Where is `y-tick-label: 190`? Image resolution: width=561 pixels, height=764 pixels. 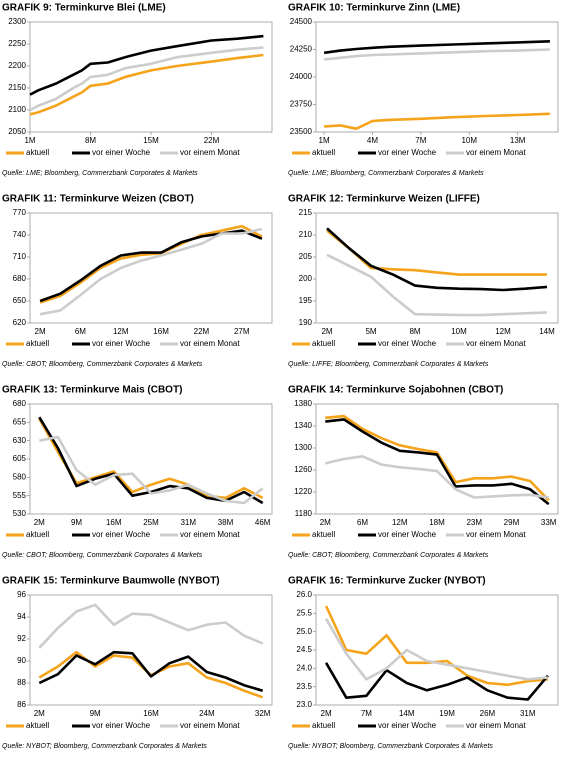
y-tick-label: 190 is located at coordinates (306, 322).